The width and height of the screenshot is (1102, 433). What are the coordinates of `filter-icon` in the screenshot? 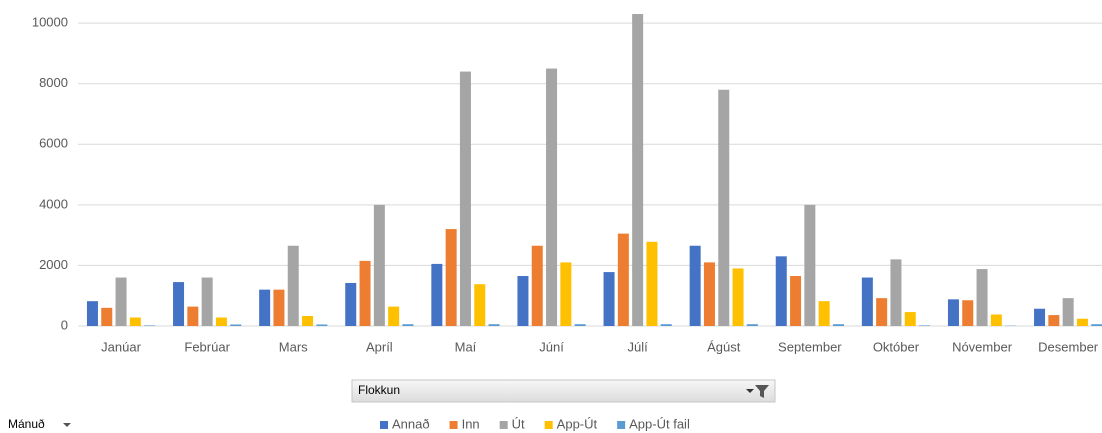 It's located at (762, 391).